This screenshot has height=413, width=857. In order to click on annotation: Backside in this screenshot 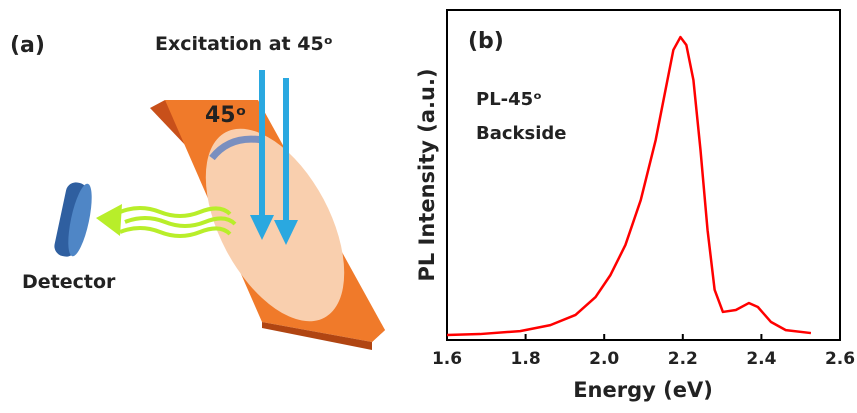, I will do `click(521, 133)`.